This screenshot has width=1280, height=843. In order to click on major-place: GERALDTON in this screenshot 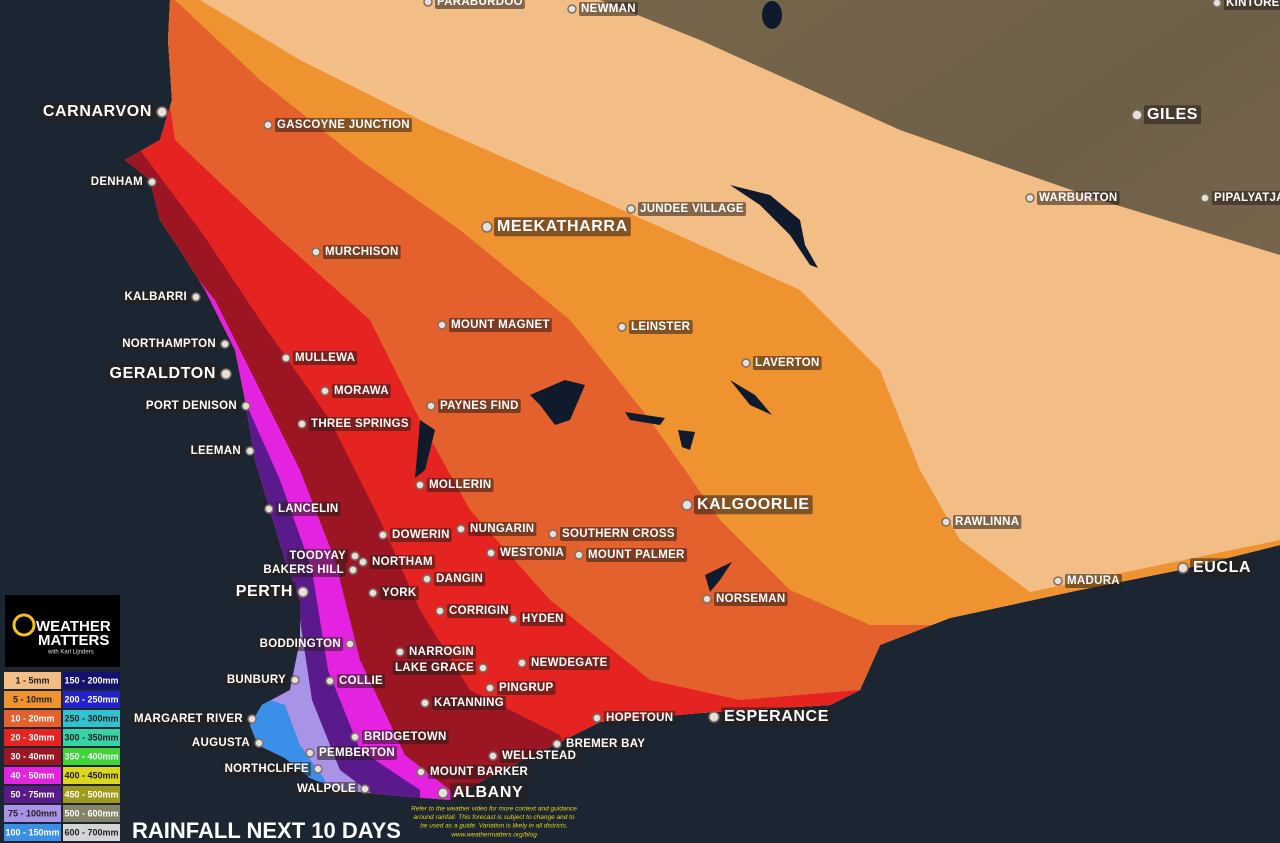, I will do `click(169, 374)`.